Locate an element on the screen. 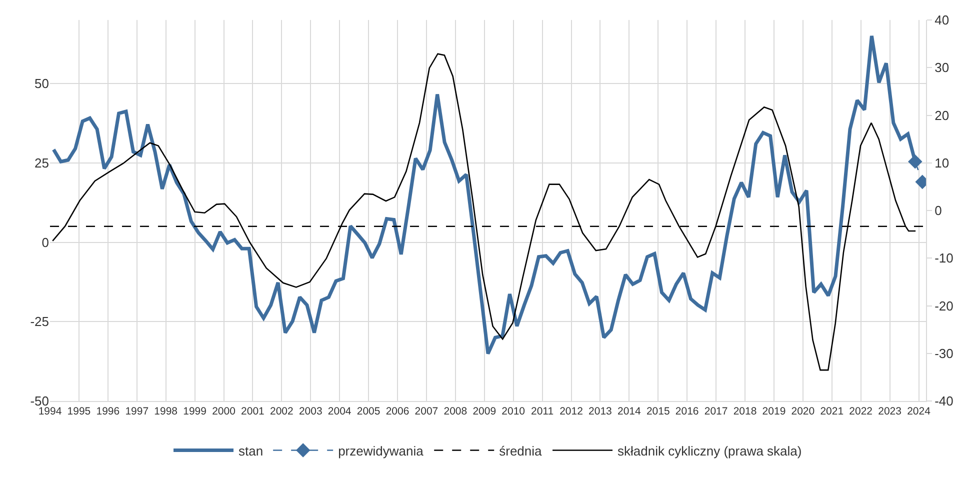  x-tick-label: 2018 is located at coordinates (745, 412).